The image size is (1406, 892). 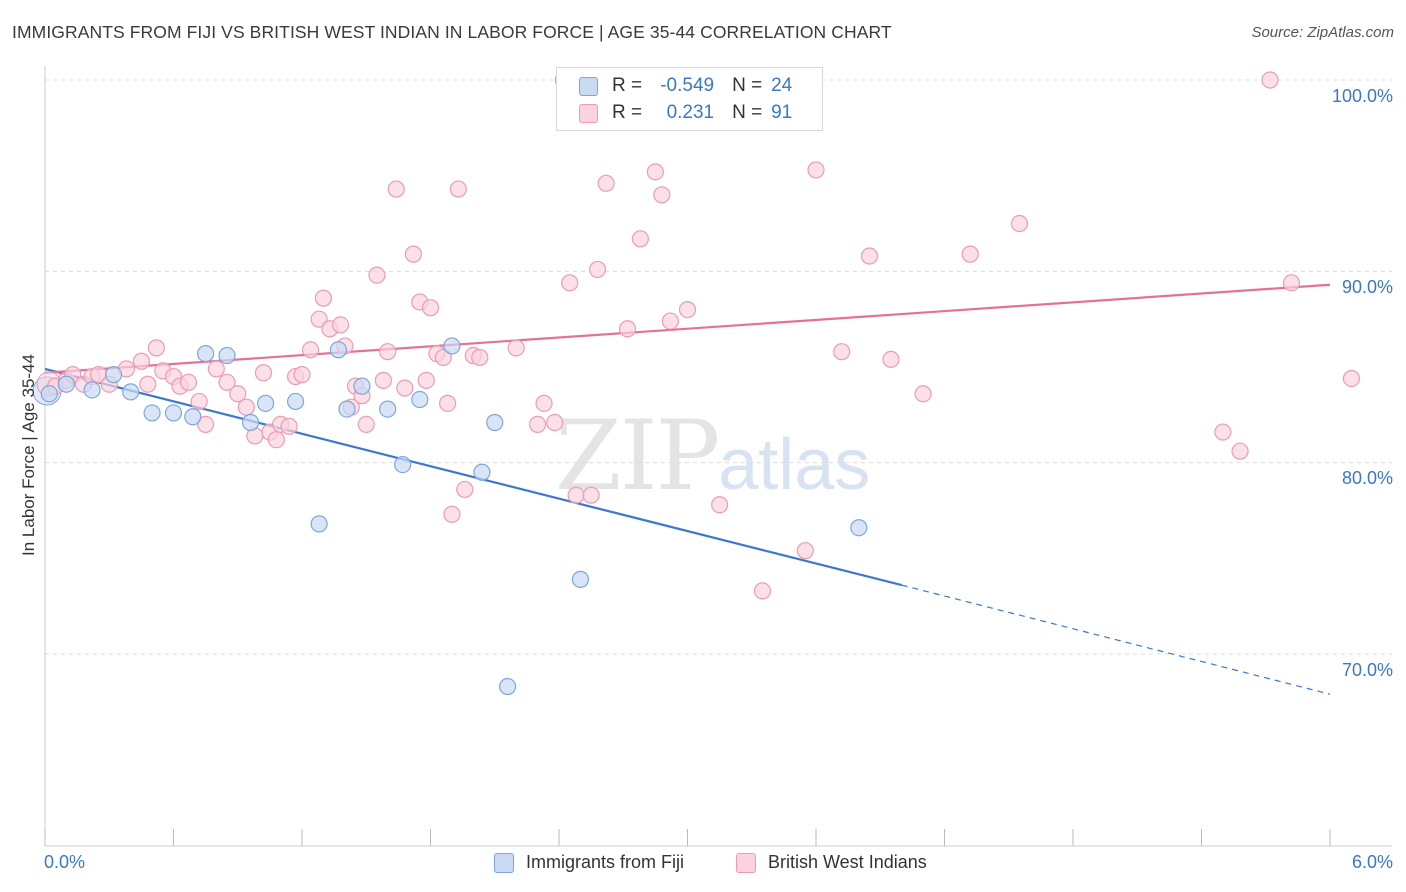 What do you see at coordinates (794, 465) in the screenshot?
I see `watermark-atlas: atlas` at bounding box center [794, 465].